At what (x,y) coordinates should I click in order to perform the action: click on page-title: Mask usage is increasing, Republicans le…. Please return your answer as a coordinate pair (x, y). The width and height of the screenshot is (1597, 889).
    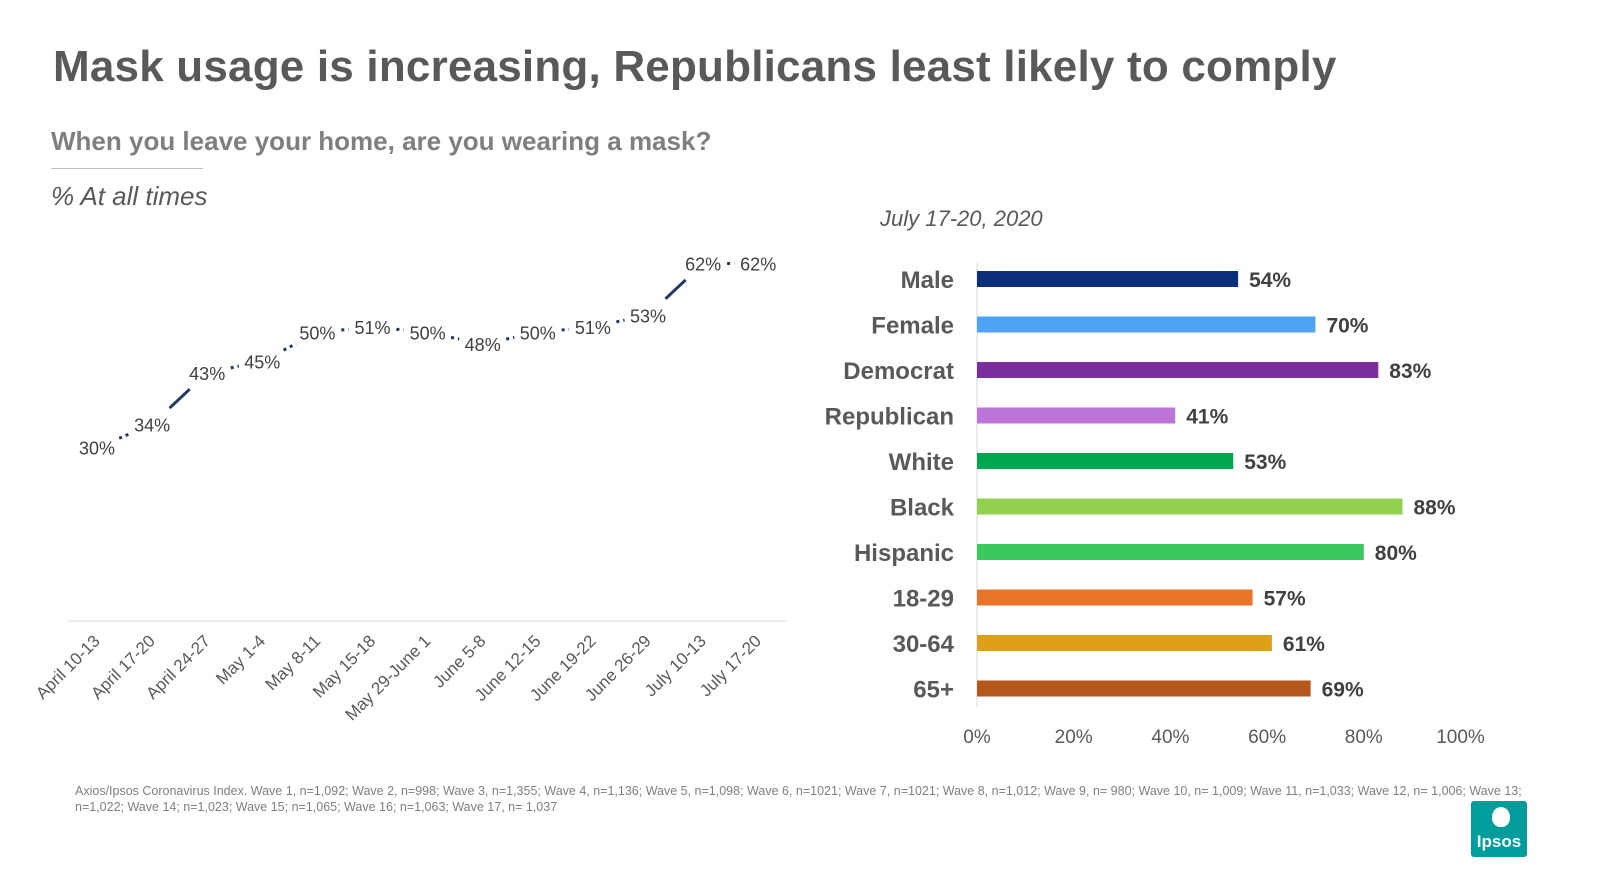
    Looking at the image, I should click on (695, 66).